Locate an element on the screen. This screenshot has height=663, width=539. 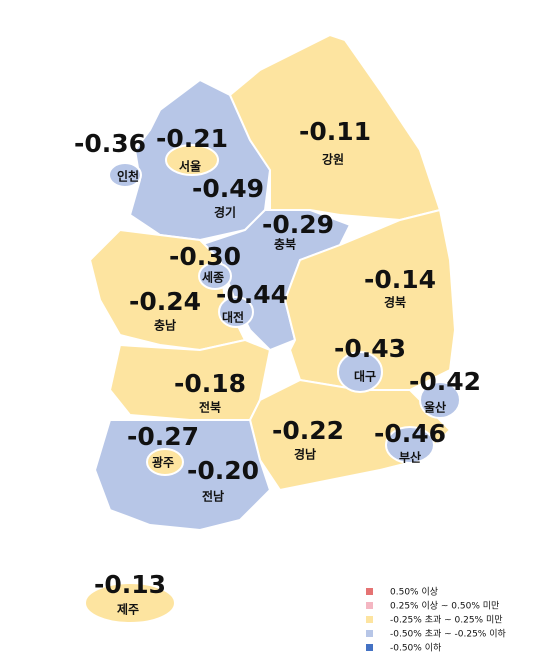
region-name: 전남 is located at coordinates (213, 496).